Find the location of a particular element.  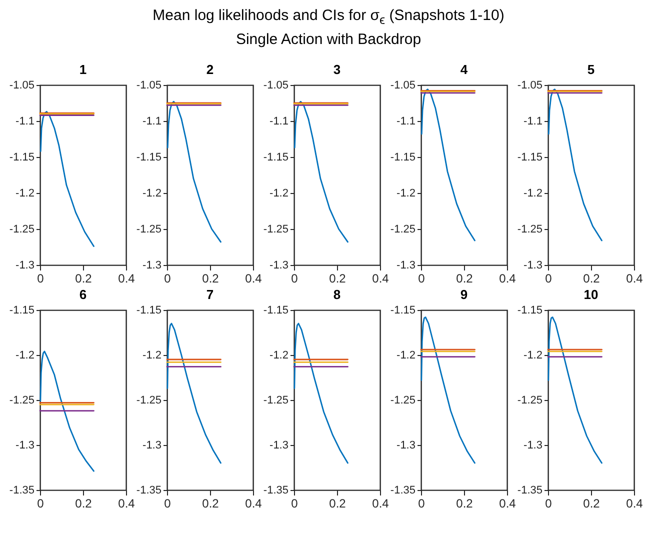

chart-title: 5 is located at coordinates (591, 69).